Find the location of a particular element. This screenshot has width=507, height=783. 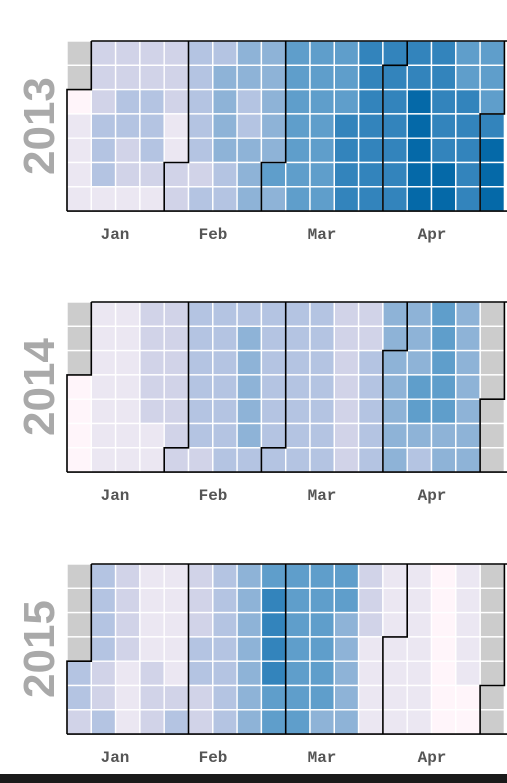

month-label: Feb is located at coordinates (213, 758).